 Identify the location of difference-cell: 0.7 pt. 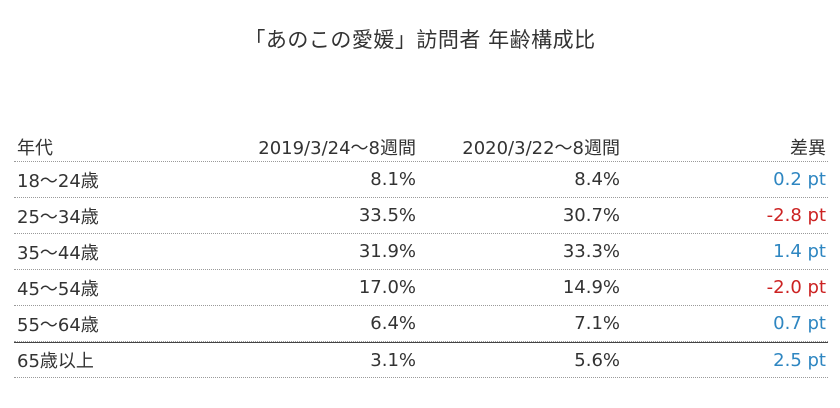
(799, 323).